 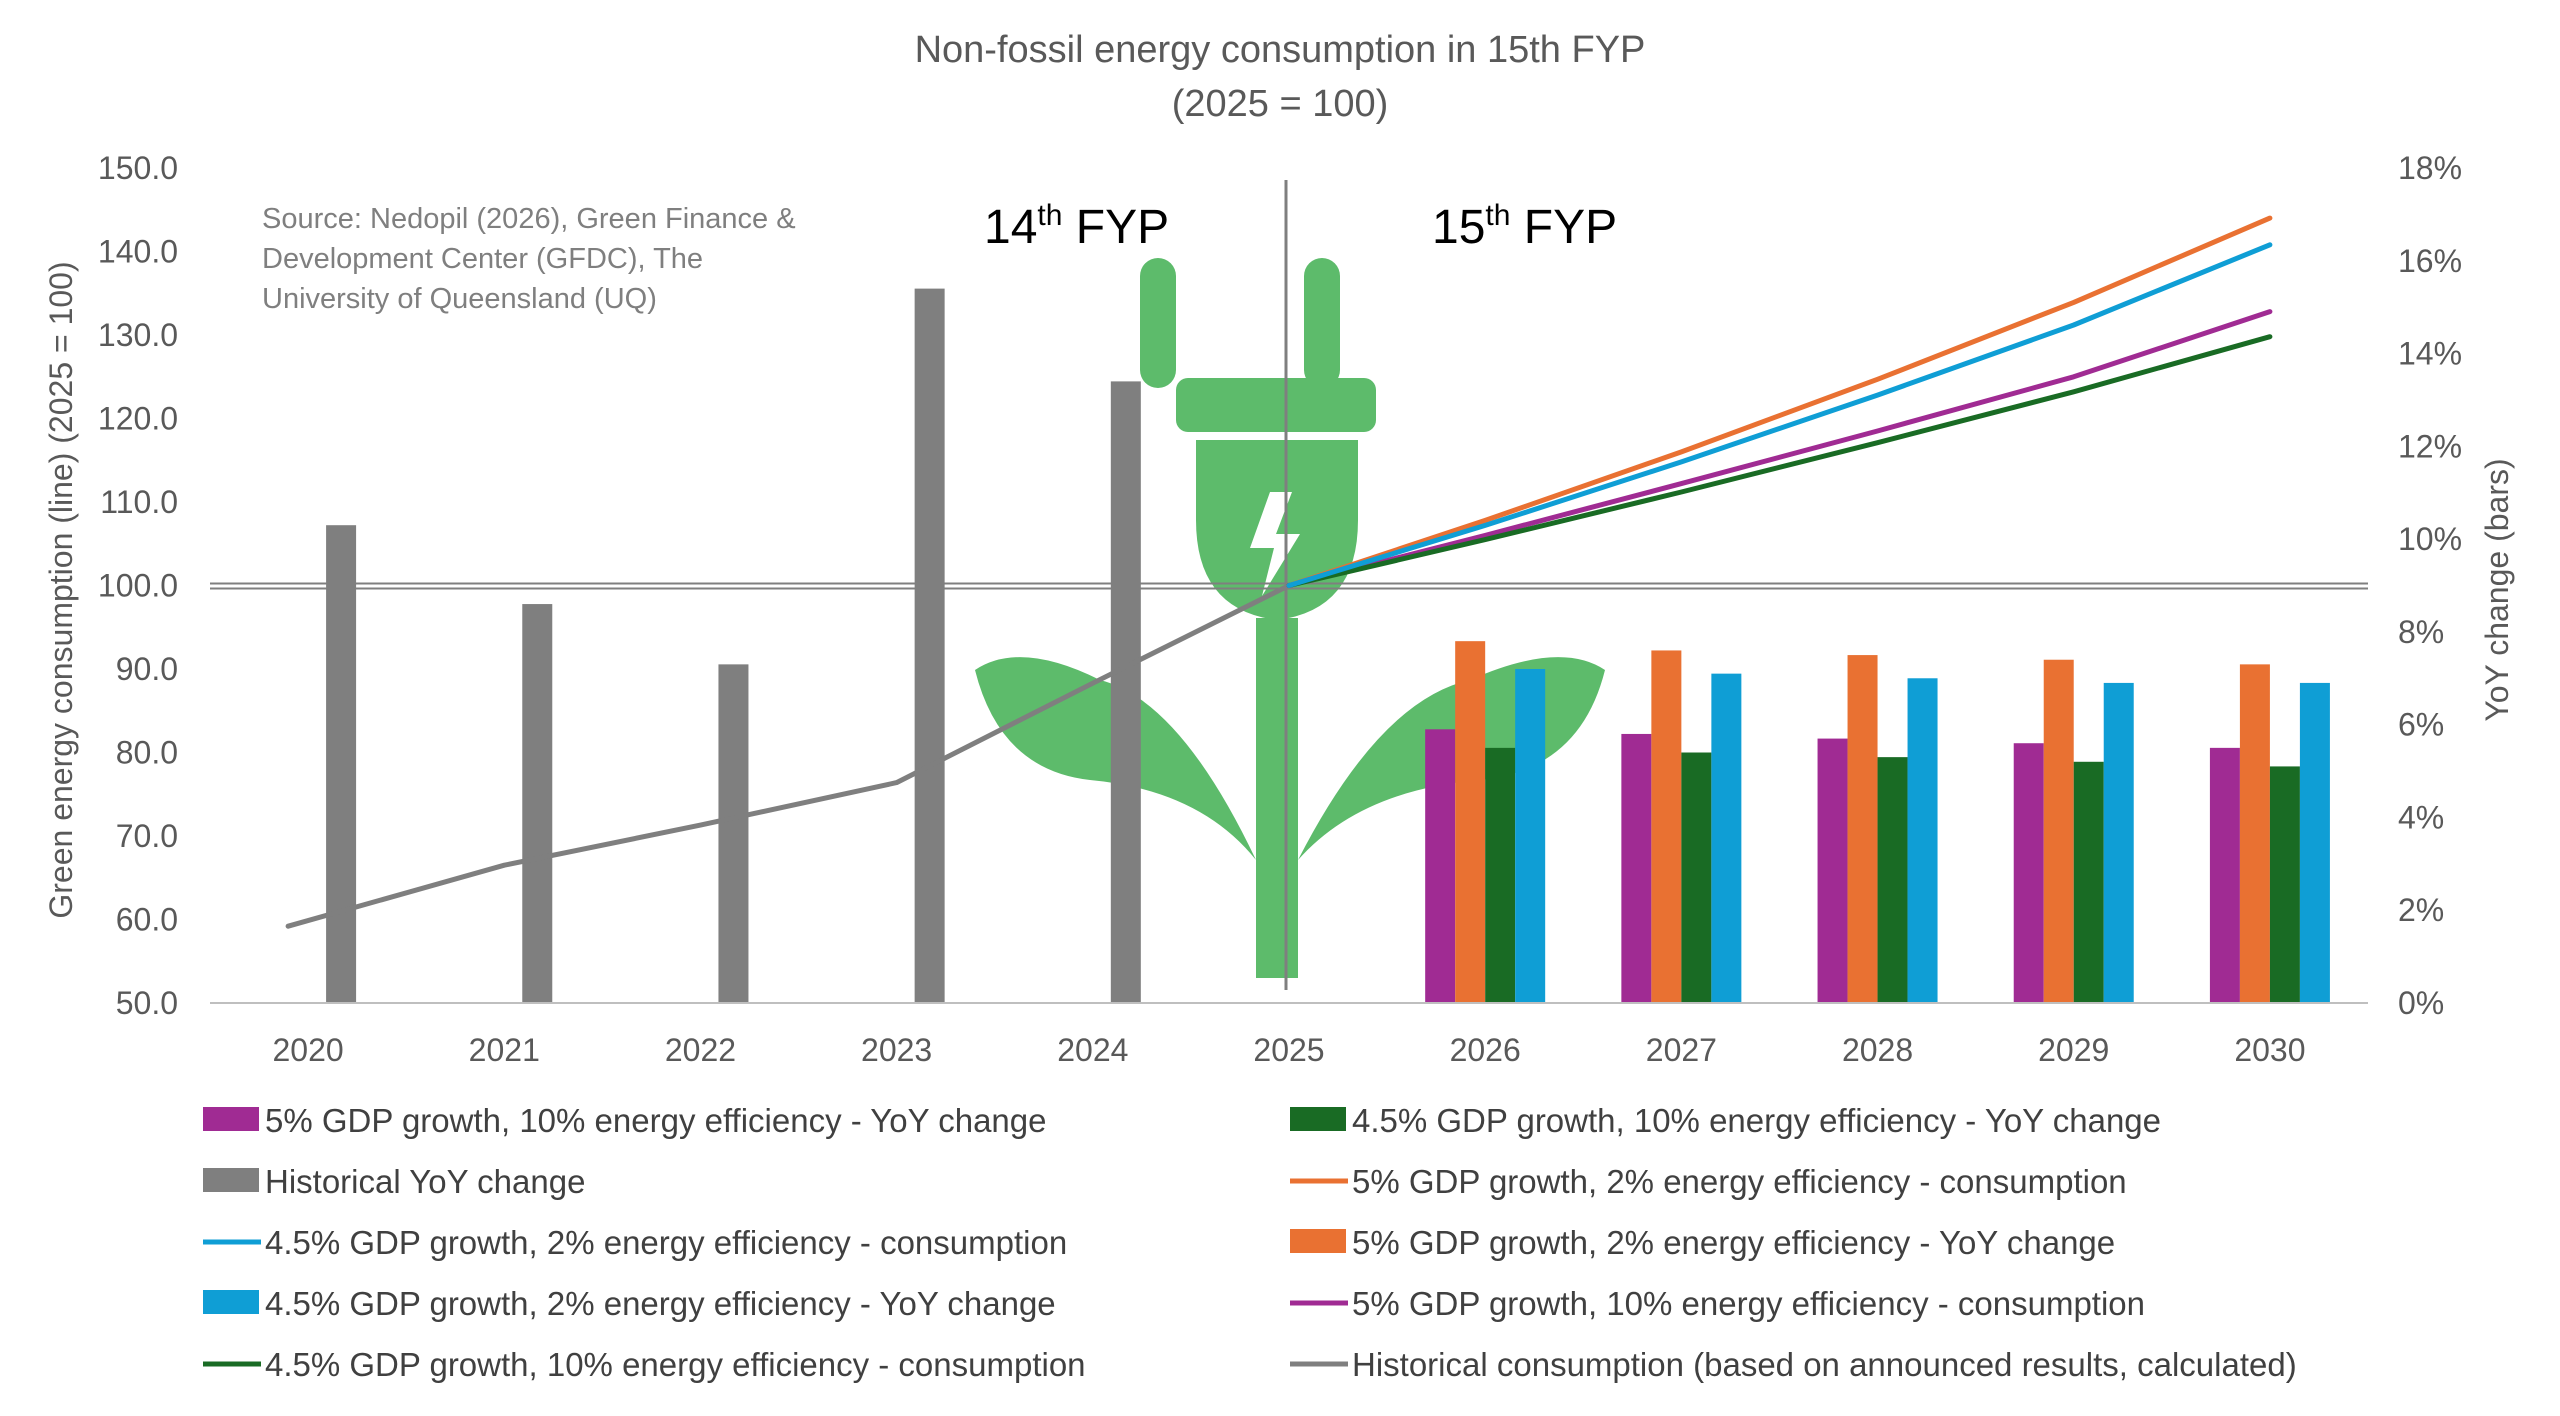 I want to click on bar-historical-yoy-change-2021, so click(x=537, y=803).